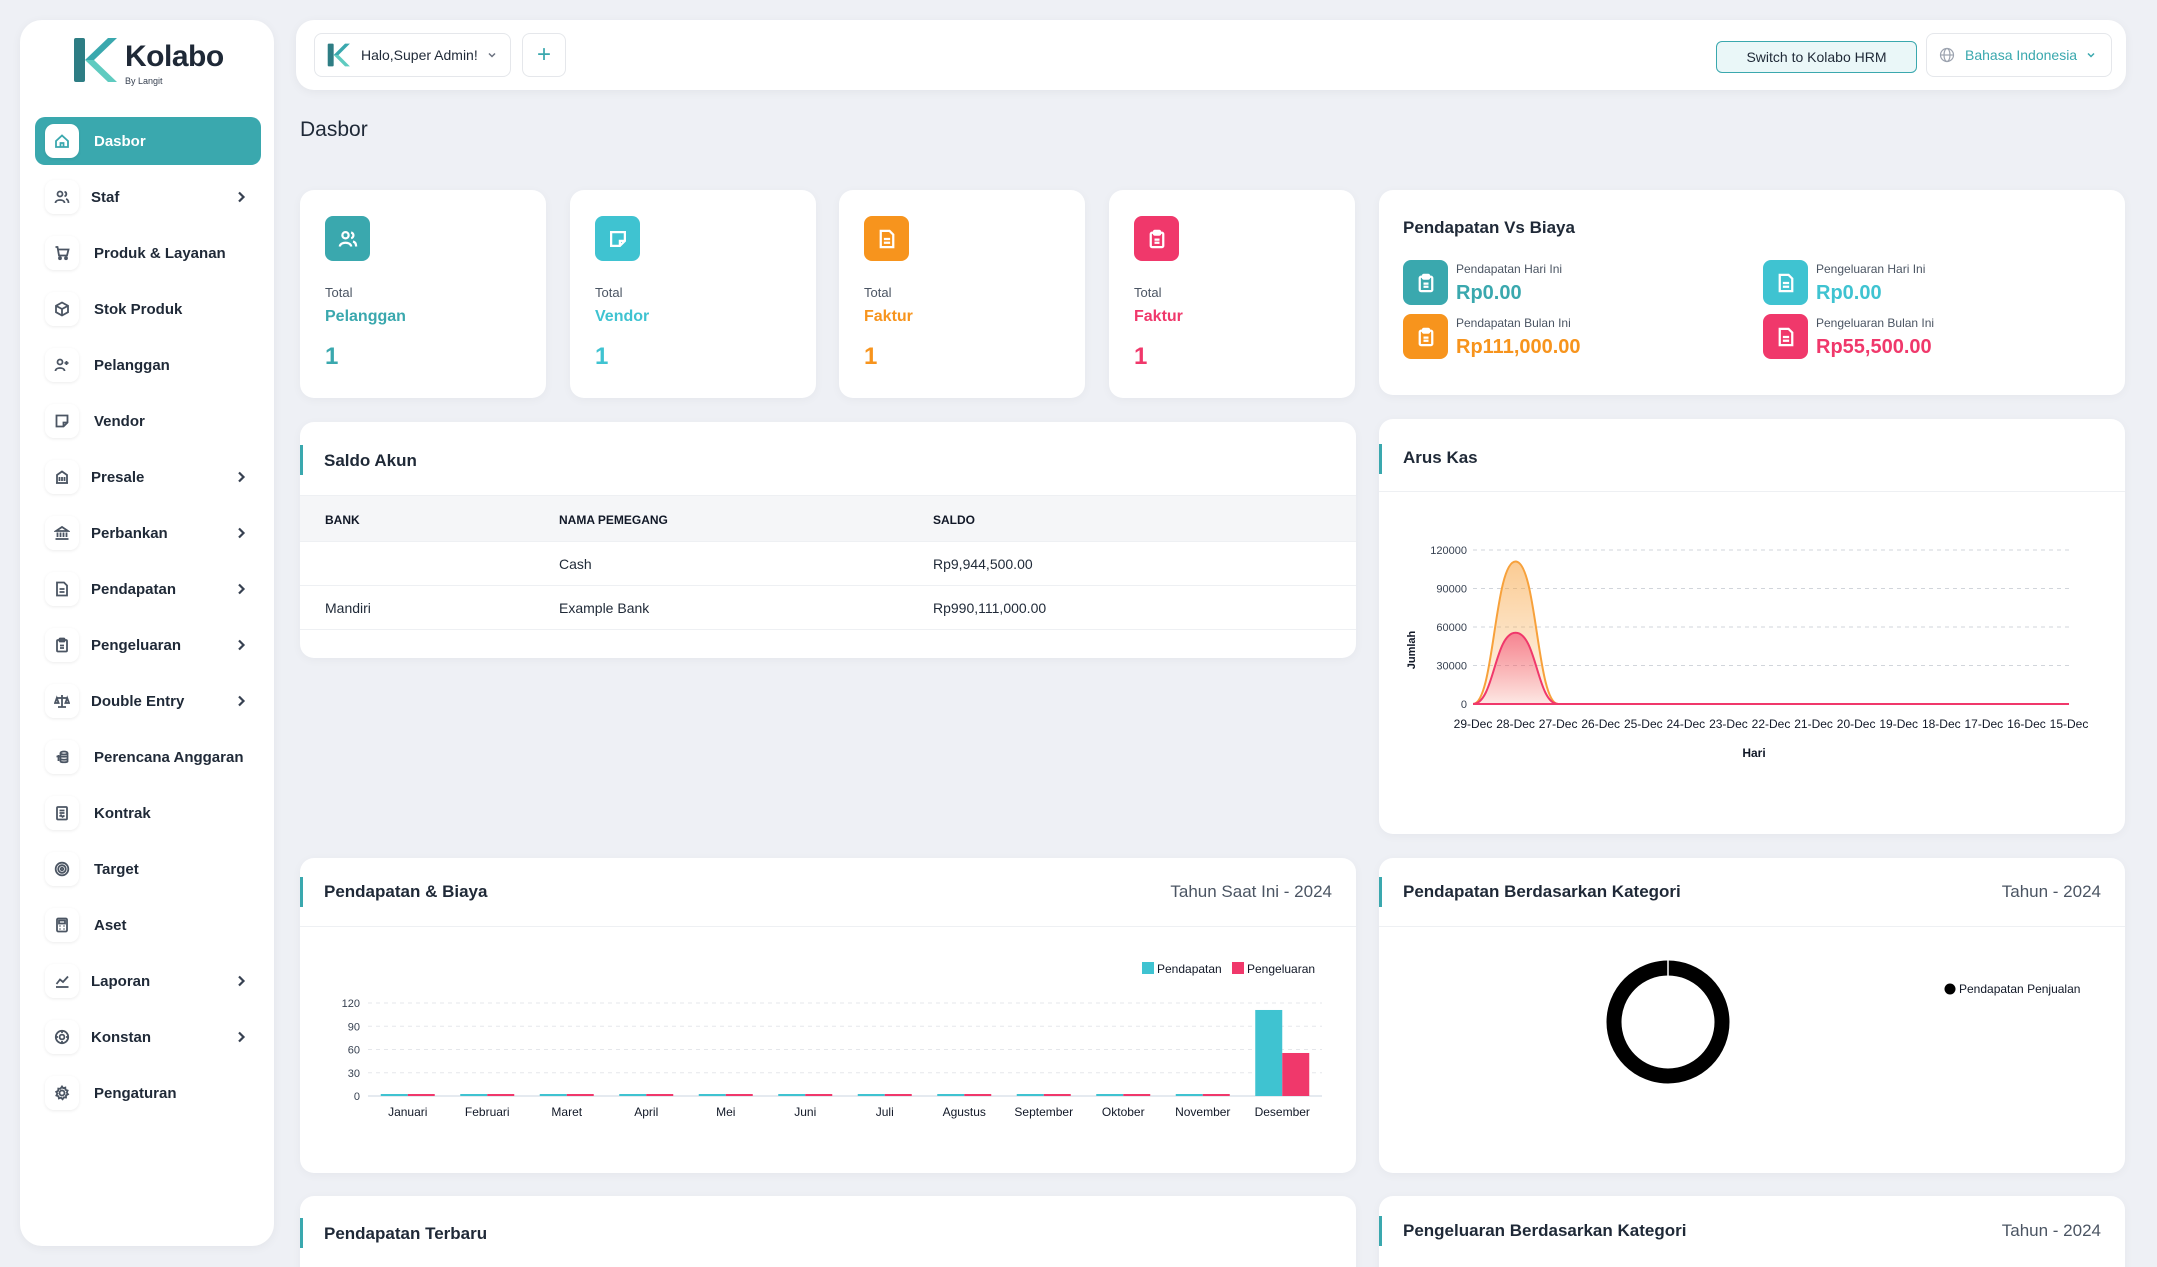 This screenshot has width=2157, height=1267. What do you see at coordinates (148, 757) in the screenshot?
I see `sidebar-item-perencana-anggaran: Perencana Anggaran` at bounding box center [148, 757].